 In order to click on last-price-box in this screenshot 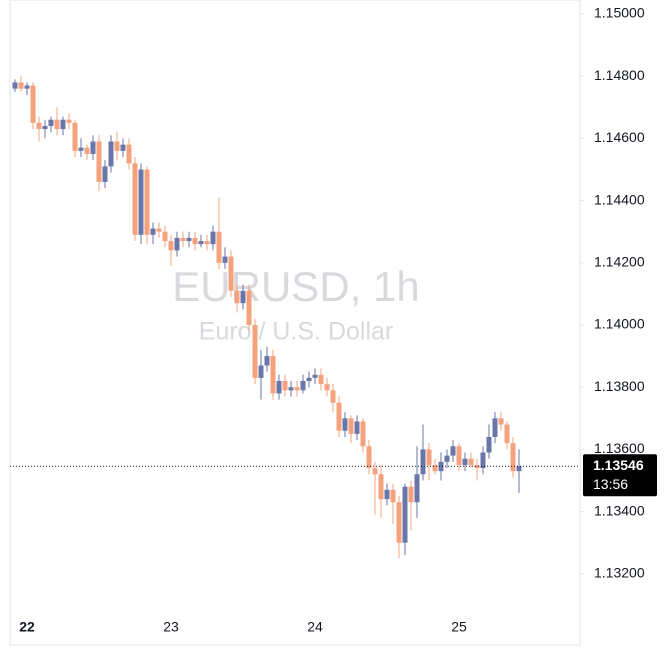, I will do `click(620, 475)`.